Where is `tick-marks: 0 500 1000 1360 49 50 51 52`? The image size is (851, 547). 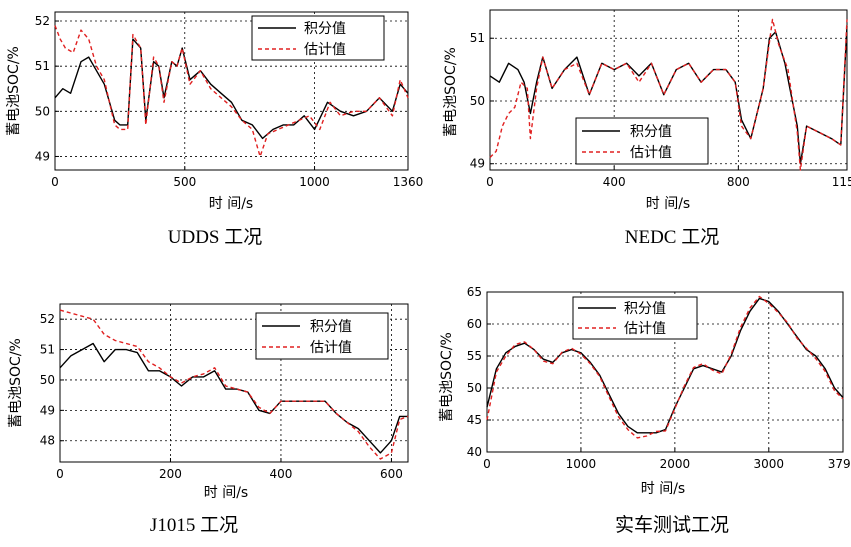 tick-marks: 0 500 1000 1360 49 50 51 52 is located at coordinates (229, 101).